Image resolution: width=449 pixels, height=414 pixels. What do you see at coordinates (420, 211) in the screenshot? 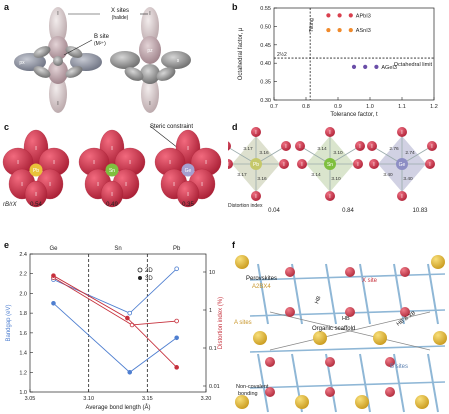
I see `distortion-value: 10.83` at bounding box center [420, 211].